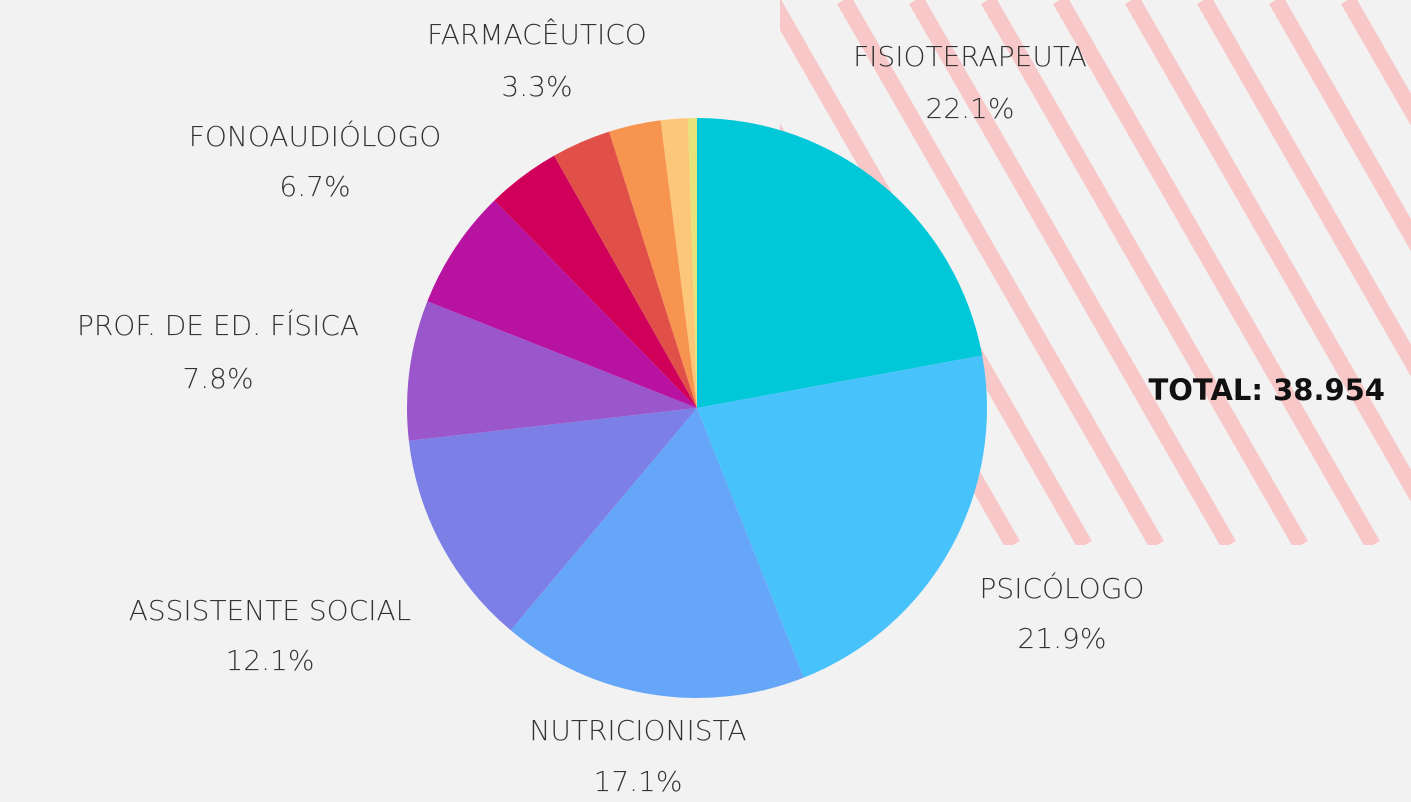  What do you see at coordinates (537, 34) in the screenshot?
I see `slice-label: FARMACÊUTICO` at bounding box center [537, 34].